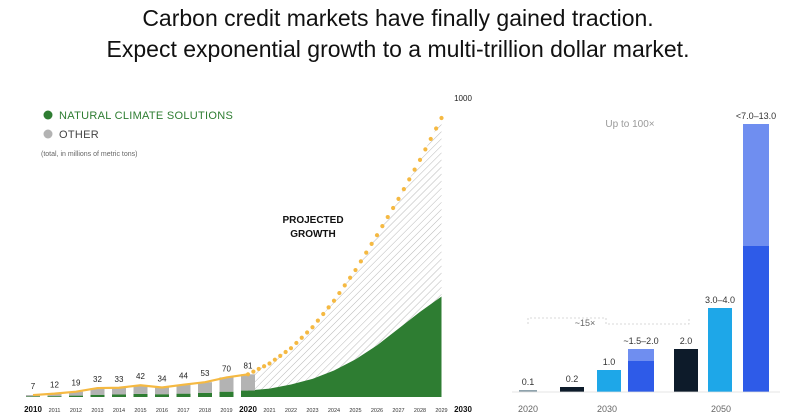 The height and width of the screenshot is (418, 796). What do you see at coordinates (528, 409) in the screenshot?
I see `group-label-2020: 2020` at bounding box center [528, 409].